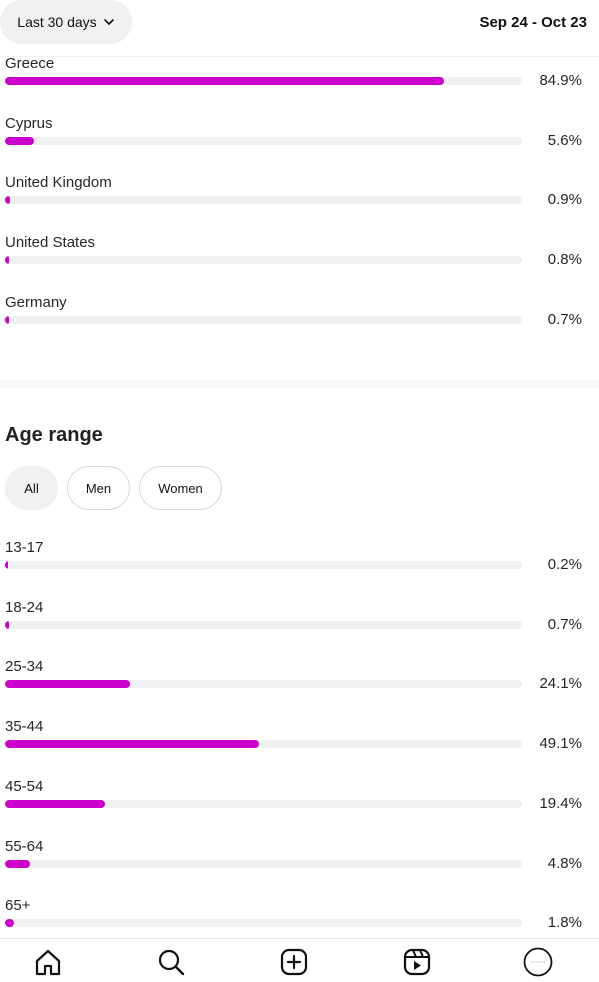 The width and height of the screenshot is (599, 982). What do you see at coordinates (564, 922) in the screenshot?
I see `age-percentage: 1.8%` at bounding box center [564, 922].